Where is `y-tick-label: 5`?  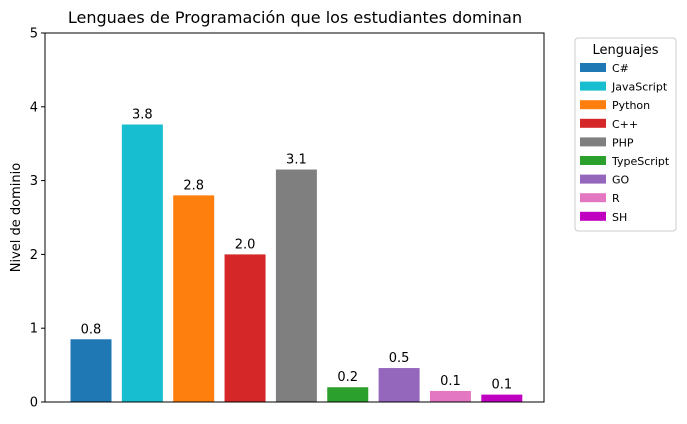 y-tick-label: 5 is located at coordinates (34, 34).